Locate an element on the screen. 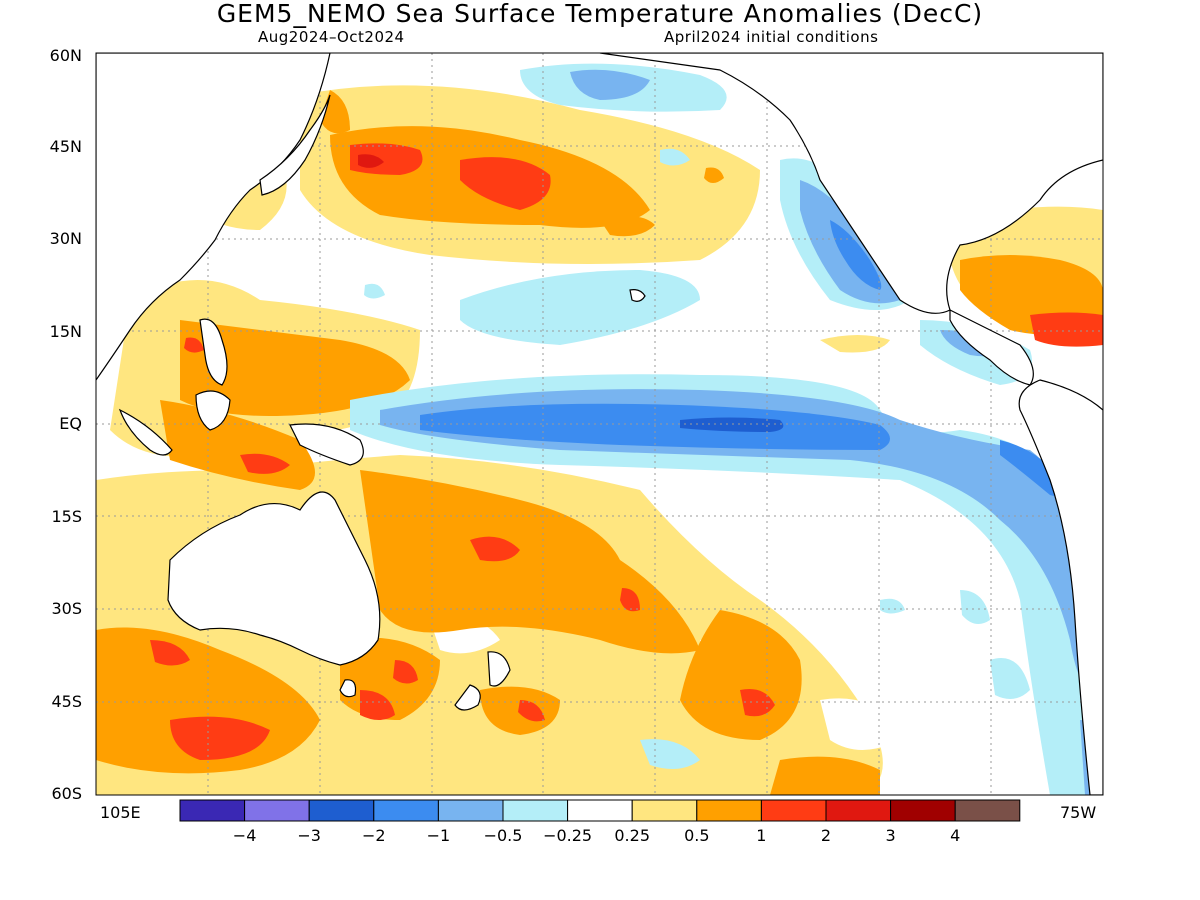 This screenshot has height=900, width=1200. colorbar-tick-label: 2 is located at coordinates (826, 835).